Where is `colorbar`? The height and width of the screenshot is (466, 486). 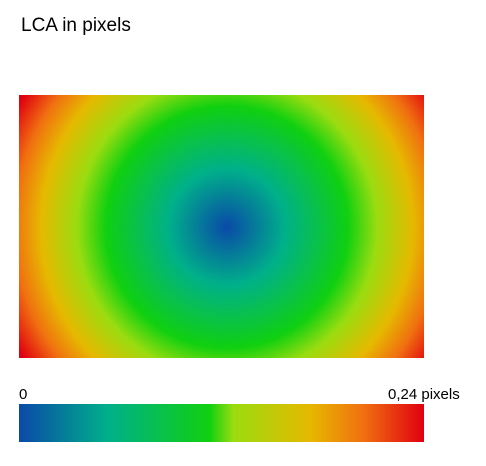 colorbar is located at coordinates (221, 423).